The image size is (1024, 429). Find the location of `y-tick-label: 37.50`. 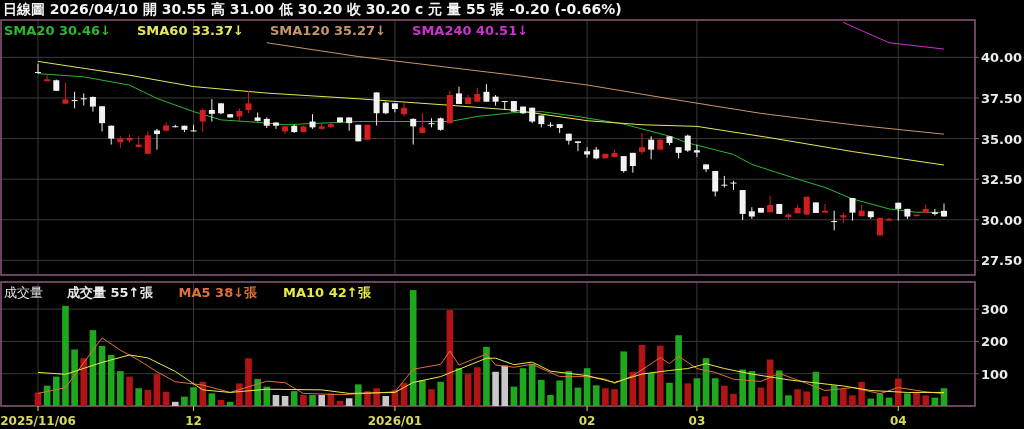

y-tick-label: 37.50 is located at coordinates (1002, 98).